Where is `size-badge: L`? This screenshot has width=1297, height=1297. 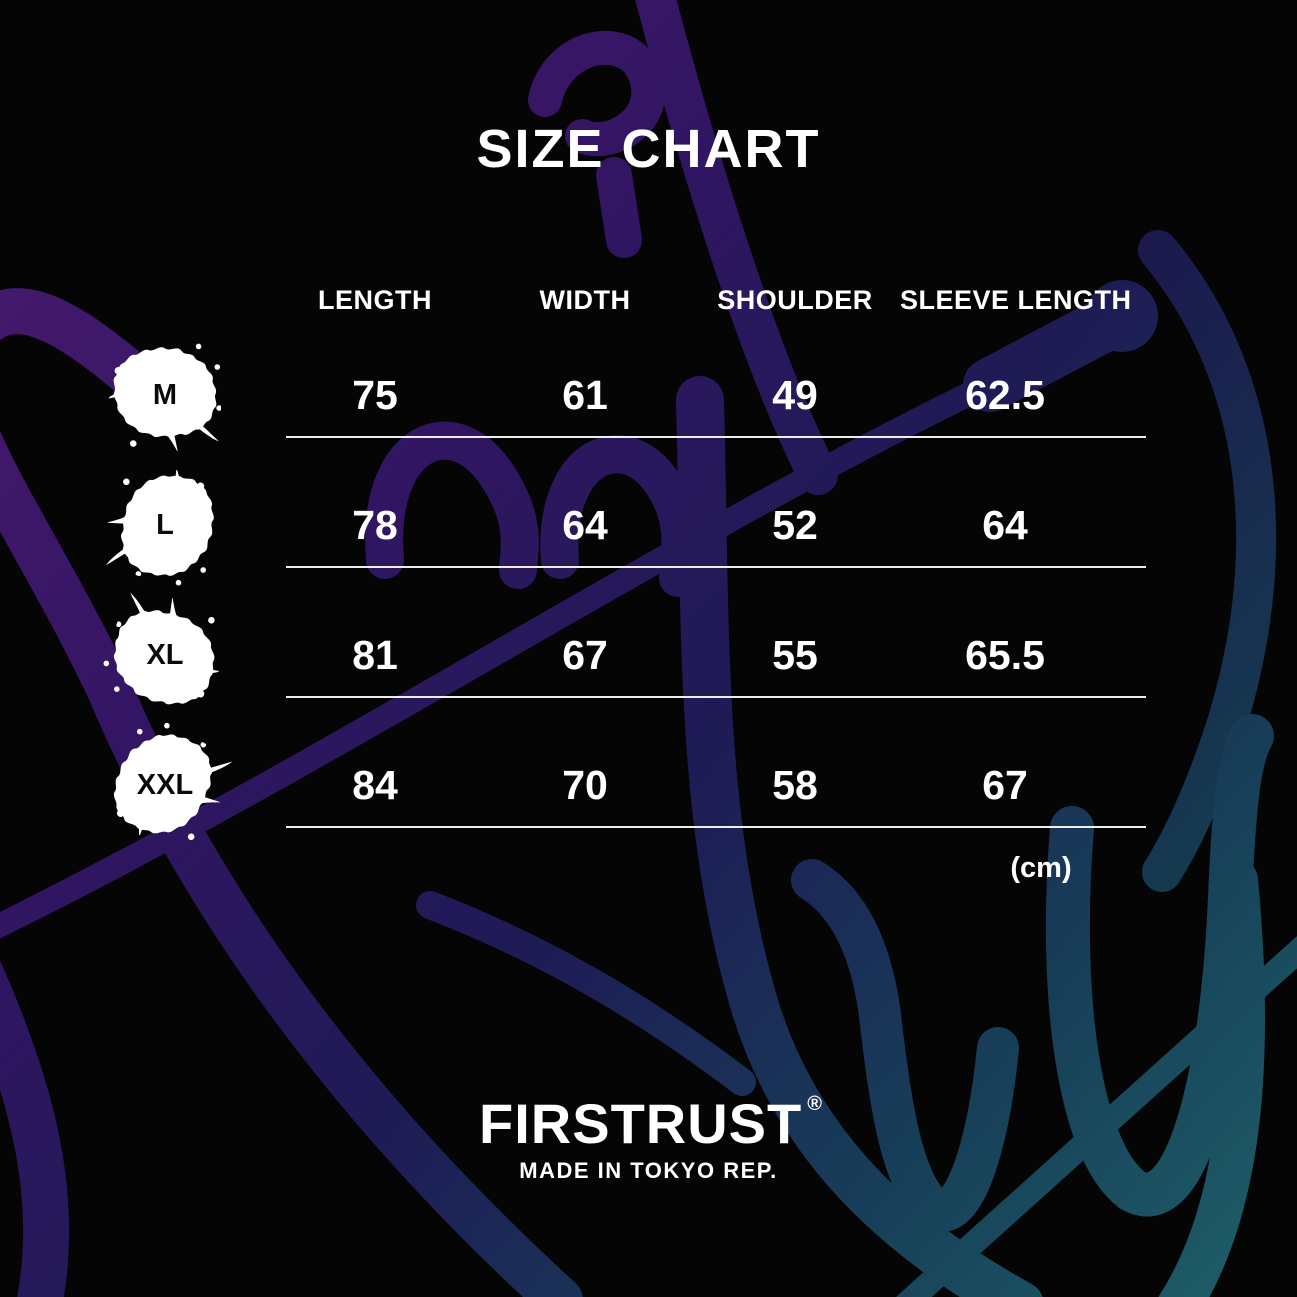 size-badge: L is located at coordinates (163, 525).